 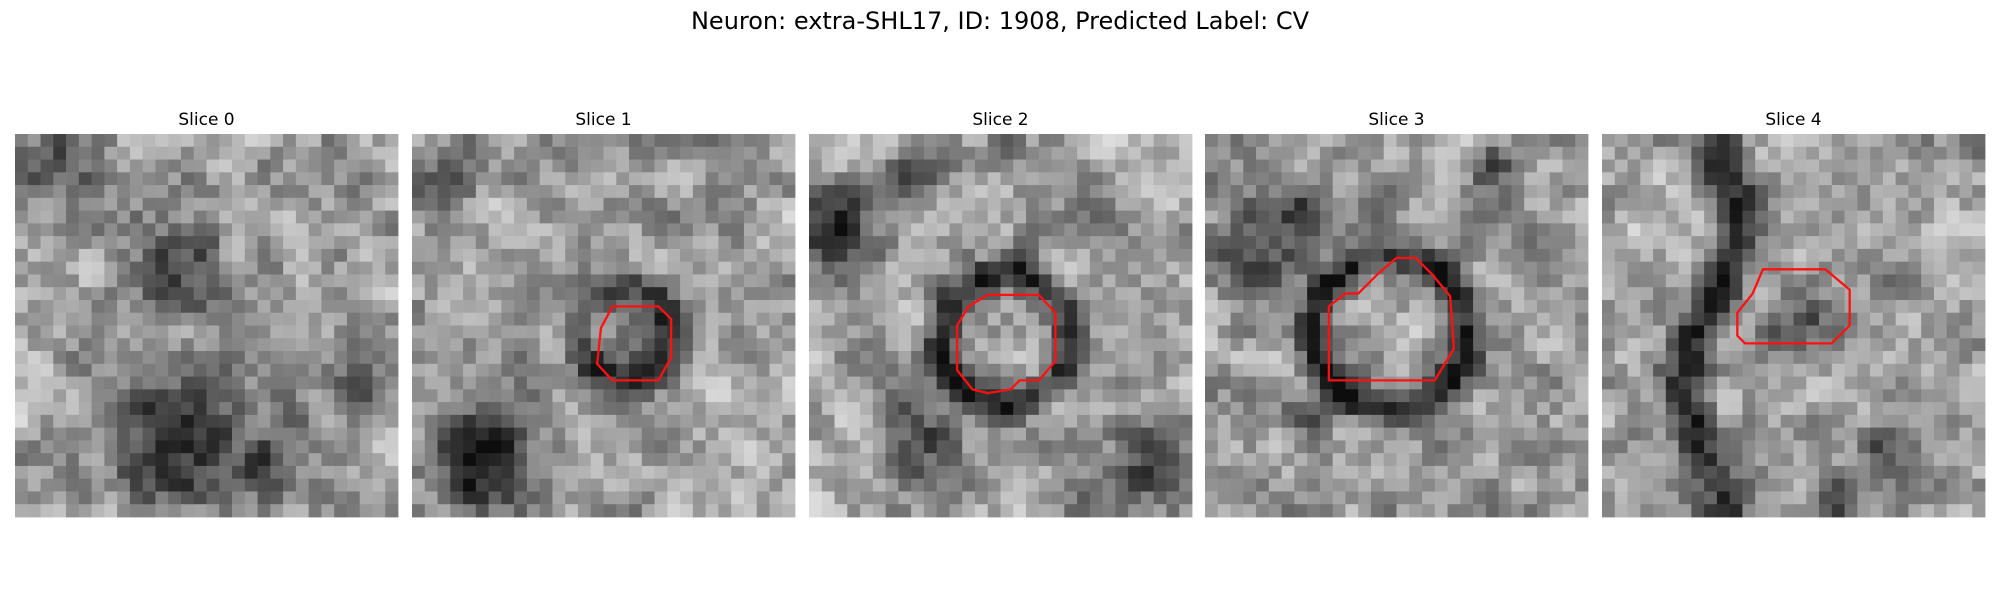 What do you see at coordinates (1793, 306) in the screenshot?
I see `contour` at bounding box center [1793, 306].